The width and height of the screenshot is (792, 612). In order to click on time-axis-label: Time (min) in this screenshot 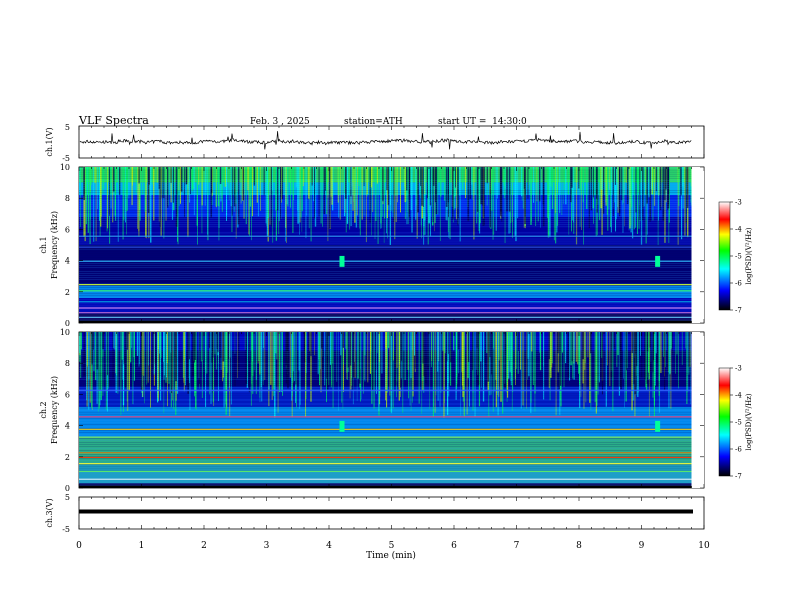, I will do `click(391, 555)`.